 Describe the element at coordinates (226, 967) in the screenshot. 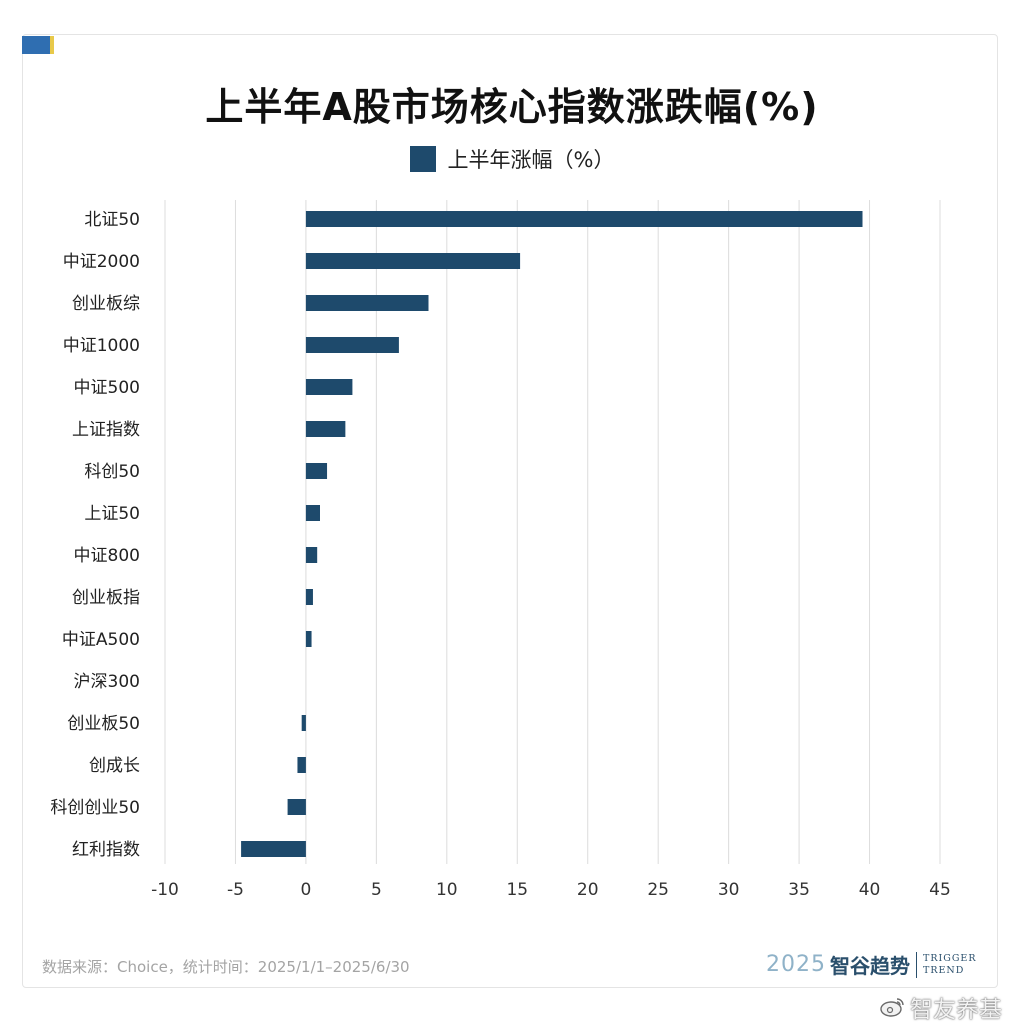

I see `data-source-note: 数据来源：Choice，统计时间：2025/1/1–2025/6/30` at that location.